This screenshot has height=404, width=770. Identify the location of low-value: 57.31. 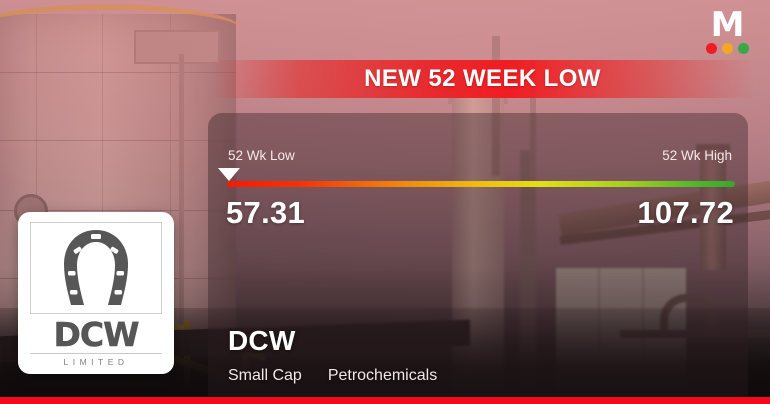
(266, 212).